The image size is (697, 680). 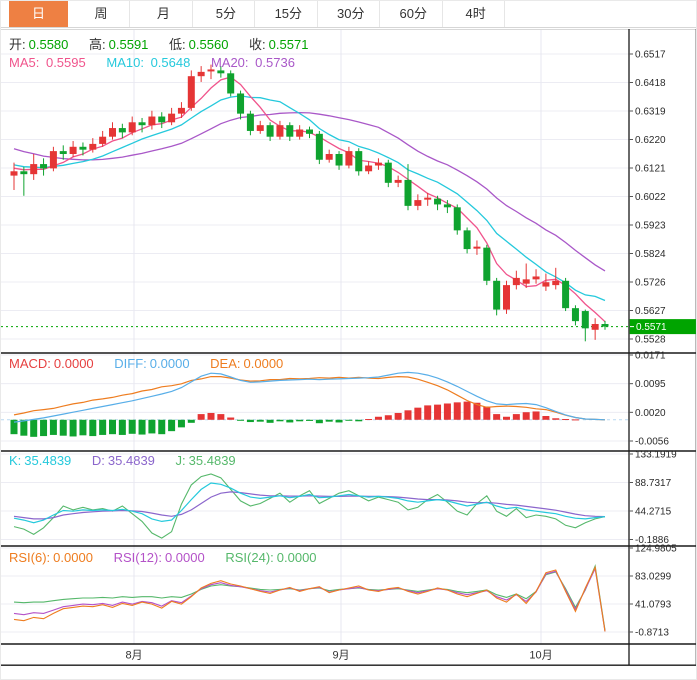 I want to click on tab-15min: 15分, so click(x=289, y=14).